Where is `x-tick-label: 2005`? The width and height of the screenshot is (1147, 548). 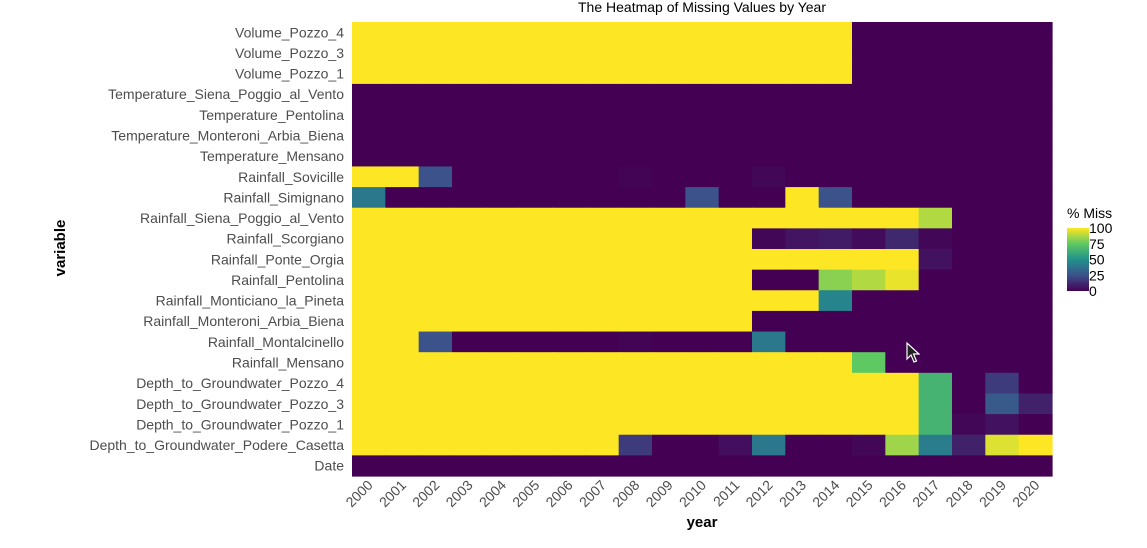 x-tick-label: 2005 is located at coordinates (525, 493).